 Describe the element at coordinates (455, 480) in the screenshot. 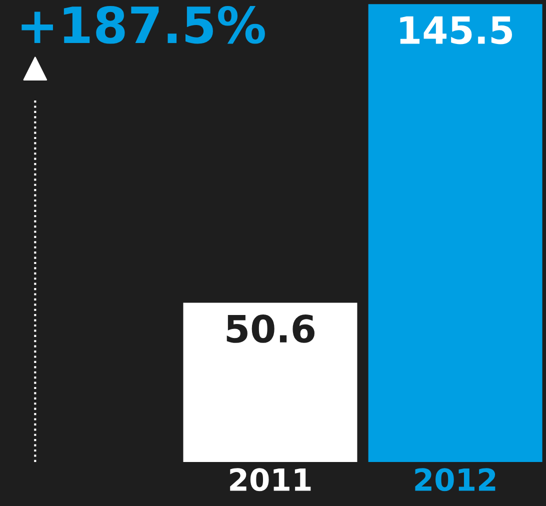

I see `x-tick-label: 2012` at that location.